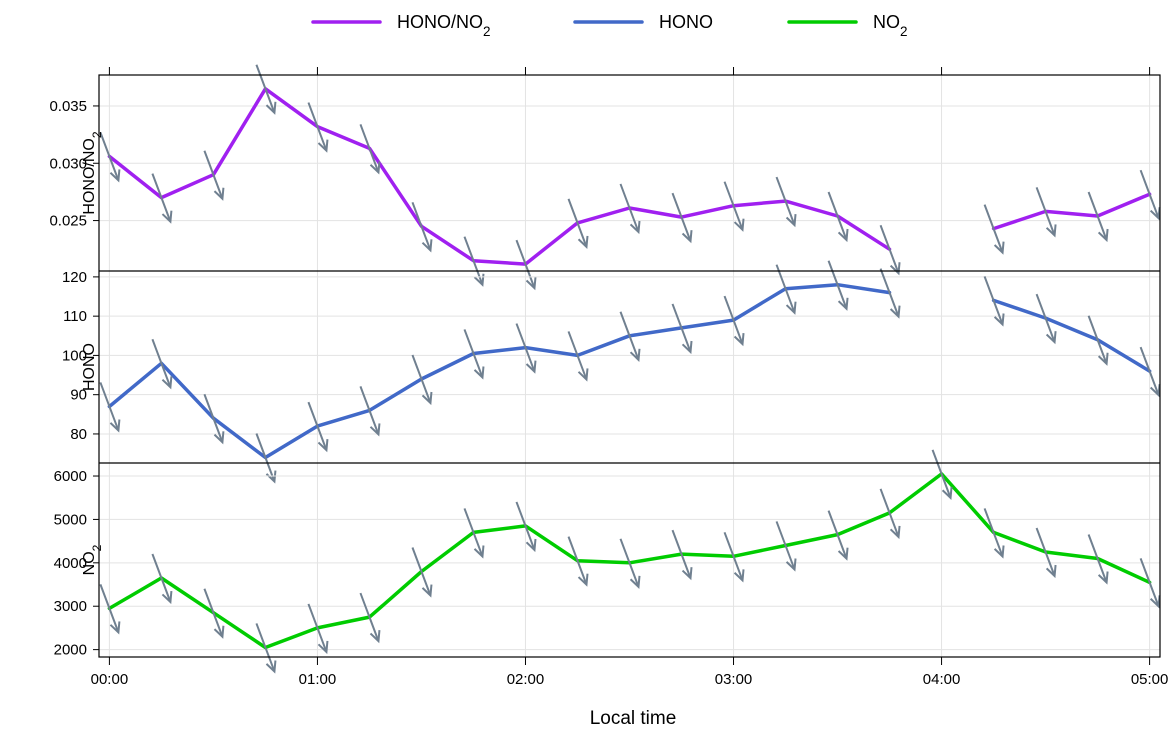  Describe the element at coordinates (886, 22) in the screenshot. I see `legend-label-no2-main: NO` at that location.